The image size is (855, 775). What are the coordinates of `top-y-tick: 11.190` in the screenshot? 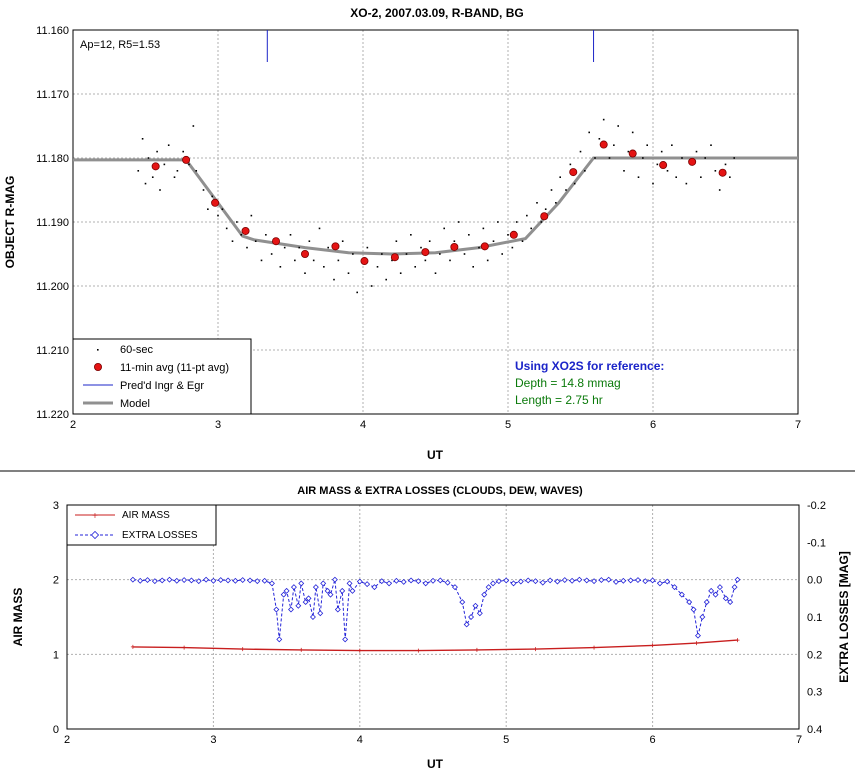 It's located at (52, 223).